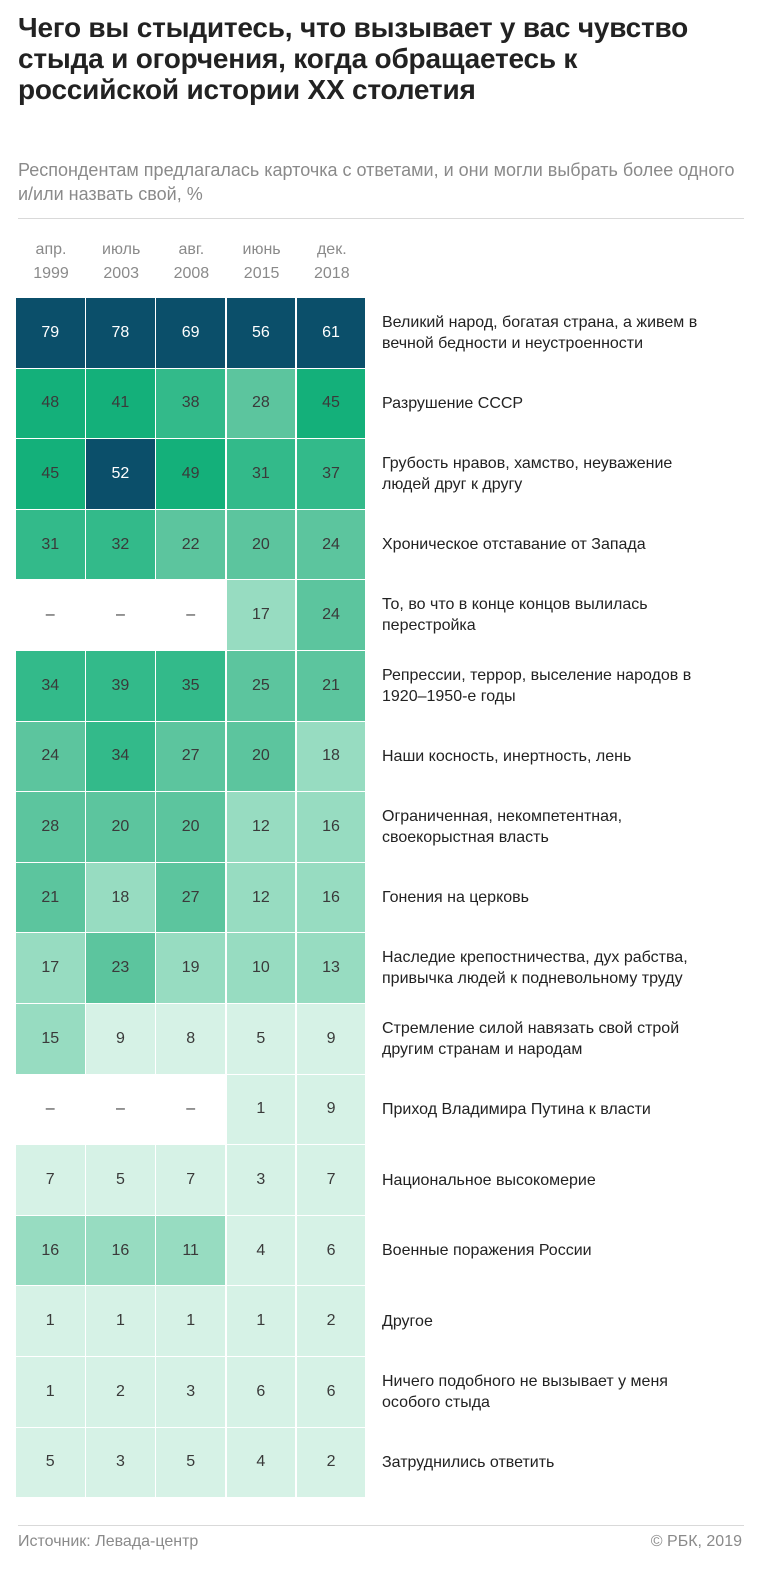 This screenshot has width=760, height=1578. What do you see at coordinates (50, 1039) in the screenshot?
I see `heatmap-cell: 15` at bounding box center [50, 1039].